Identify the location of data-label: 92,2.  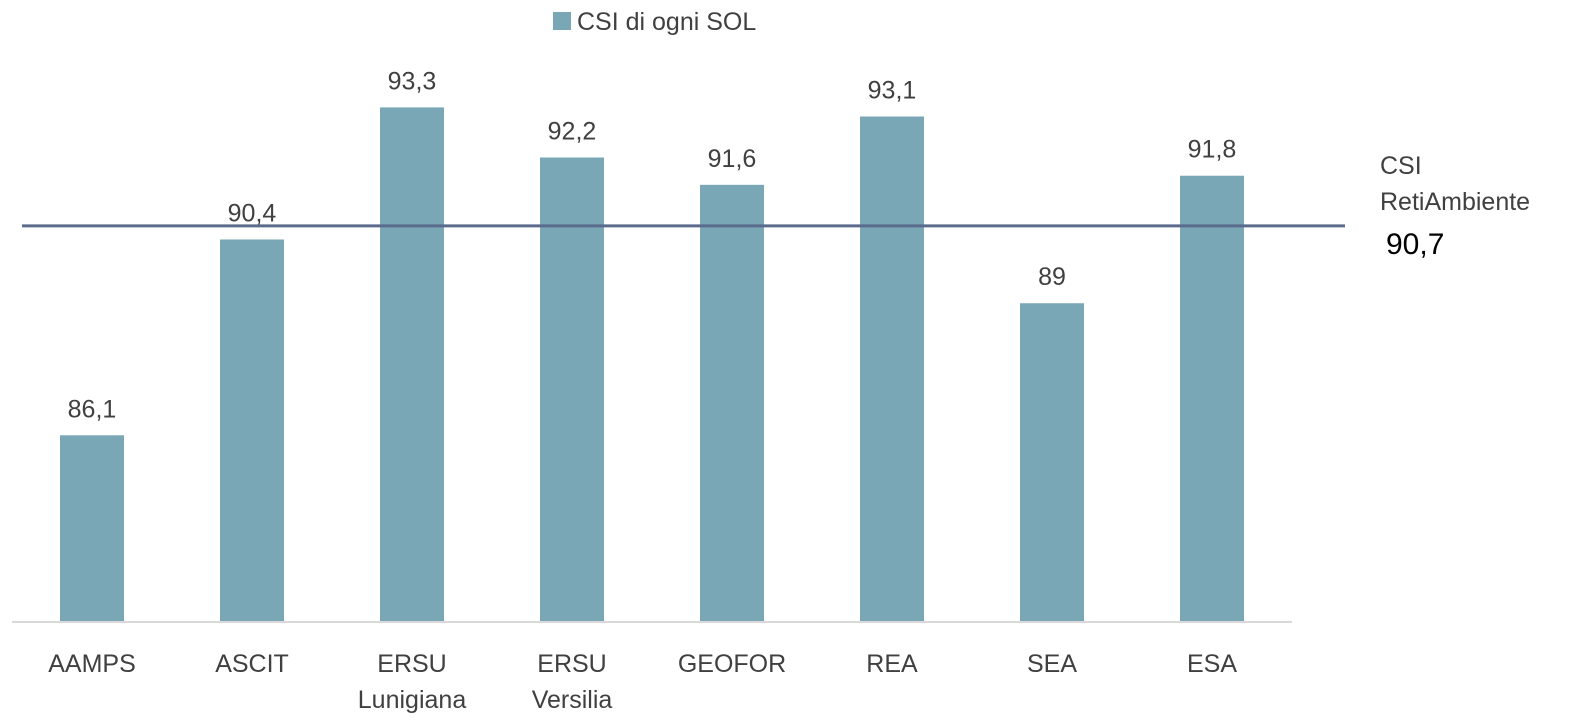
(572, 132).